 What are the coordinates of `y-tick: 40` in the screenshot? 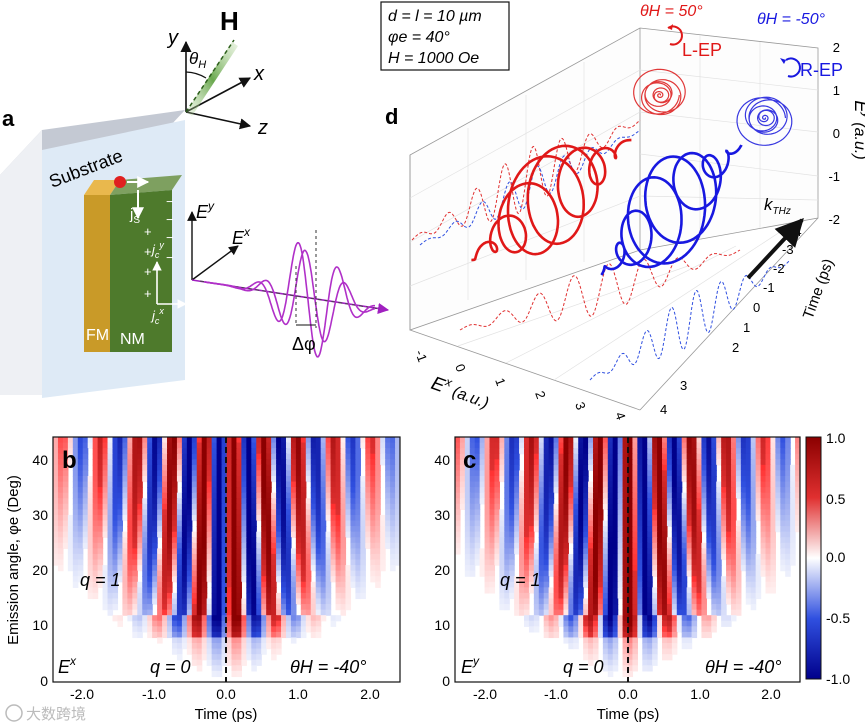 It's located at (40, 460).